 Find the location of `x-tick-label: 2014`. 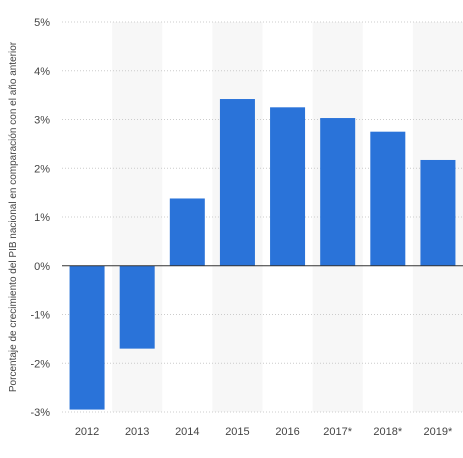

x-tick-label: 2014 is located at coordinates (187, 432).